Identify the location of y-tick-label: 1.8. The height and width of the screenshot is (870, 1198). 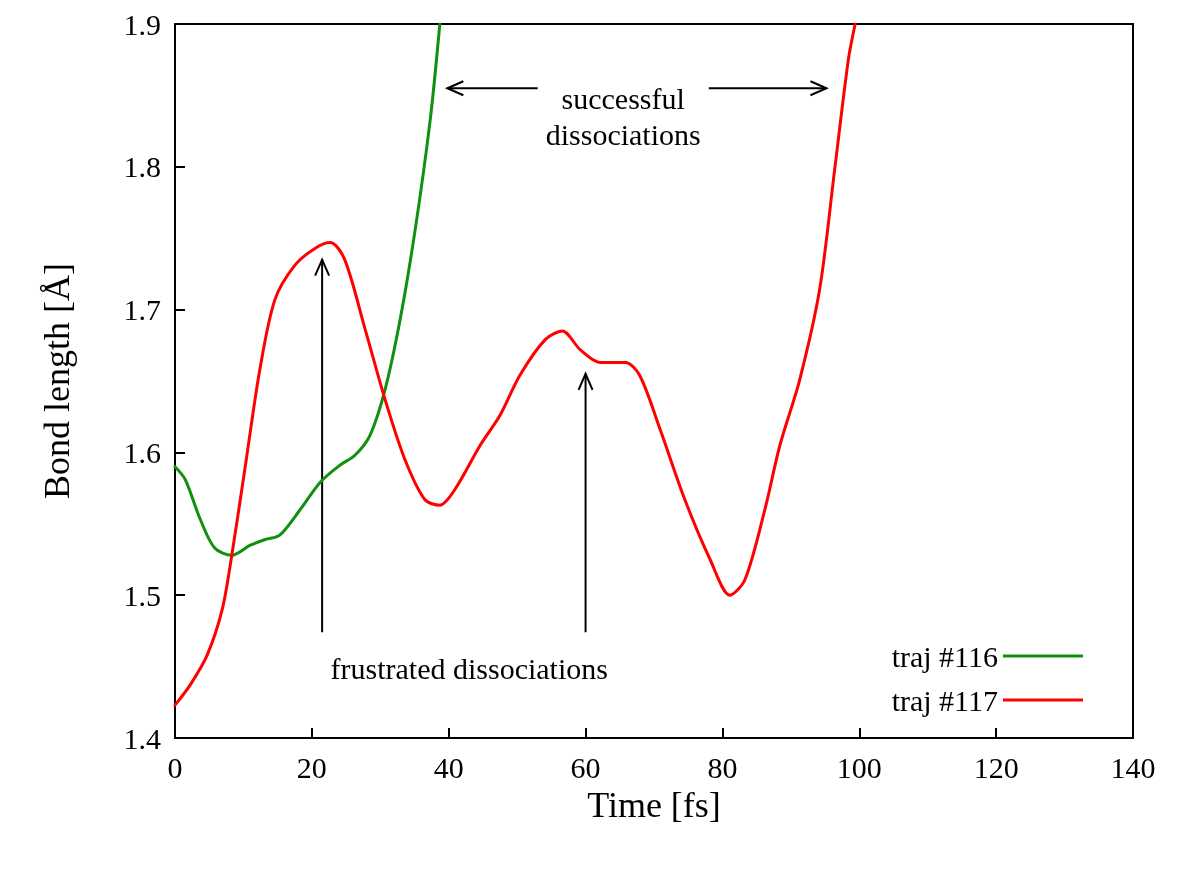
(142, 167).